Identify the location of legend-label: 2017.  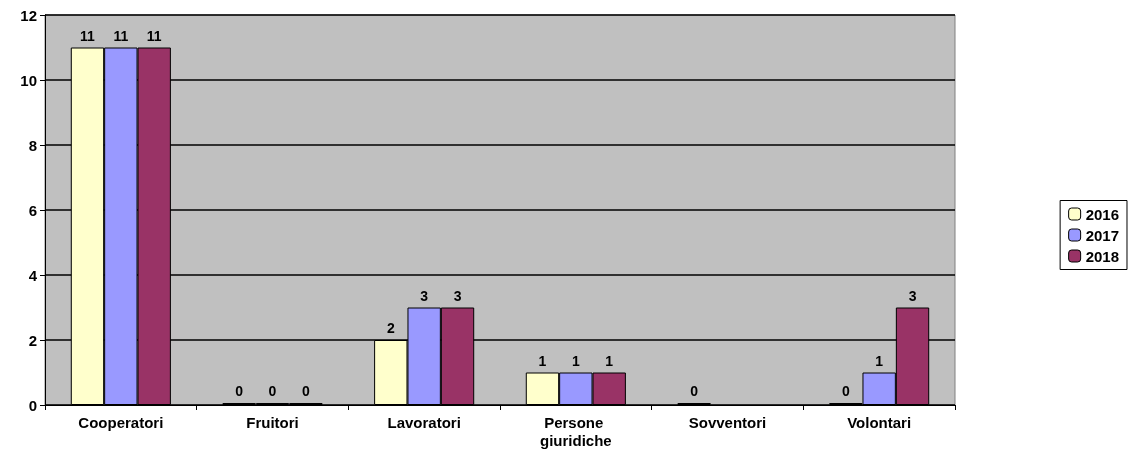
(1102, 235).